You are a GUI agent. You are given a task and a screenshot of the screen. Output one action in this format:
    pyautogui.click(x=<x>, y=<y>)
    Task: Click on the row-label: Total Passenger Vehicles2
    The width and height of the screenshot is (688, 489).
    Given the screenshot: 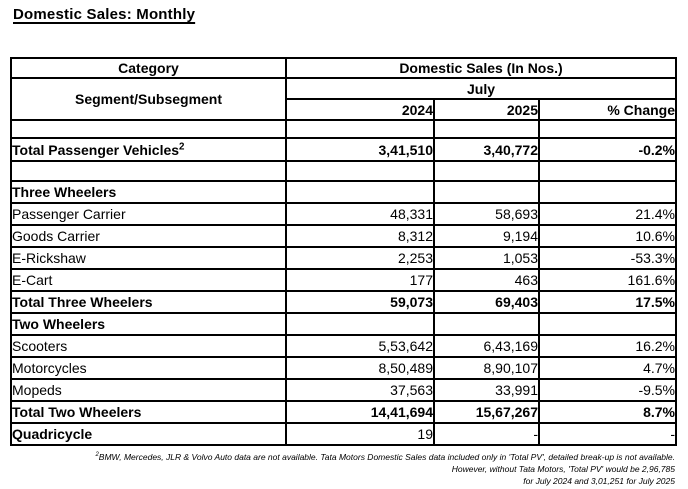 What is the action you would take?
    pyautogui.click(x=148, y=149)
    